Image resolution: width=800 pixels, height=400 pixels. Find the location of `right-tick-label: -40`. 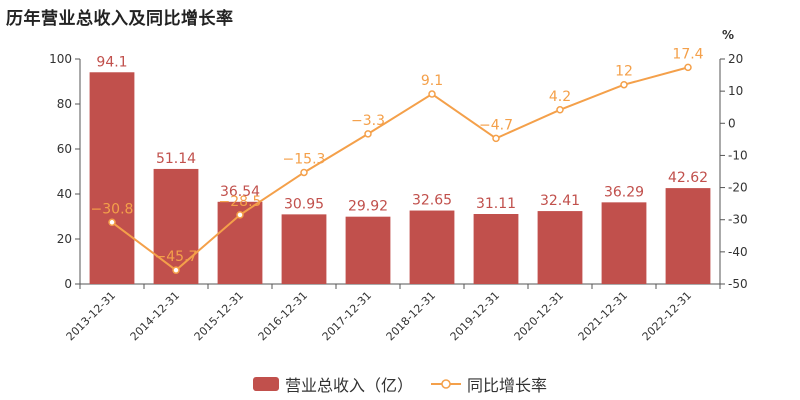

right-tick-label: -40 is located at coordinates (738, 252).